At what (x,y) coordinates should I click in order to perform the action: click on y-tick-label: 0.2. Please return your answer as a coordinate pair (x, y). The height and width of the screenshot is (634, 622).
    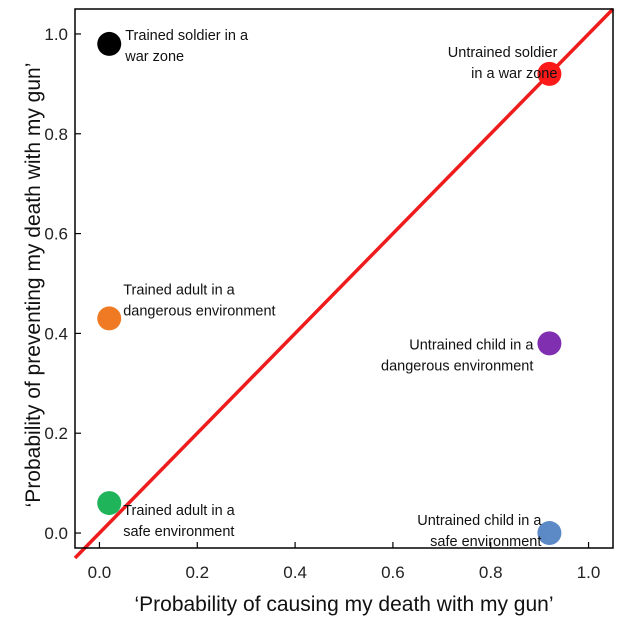
    Looking at the image, I should click on (56, 433).